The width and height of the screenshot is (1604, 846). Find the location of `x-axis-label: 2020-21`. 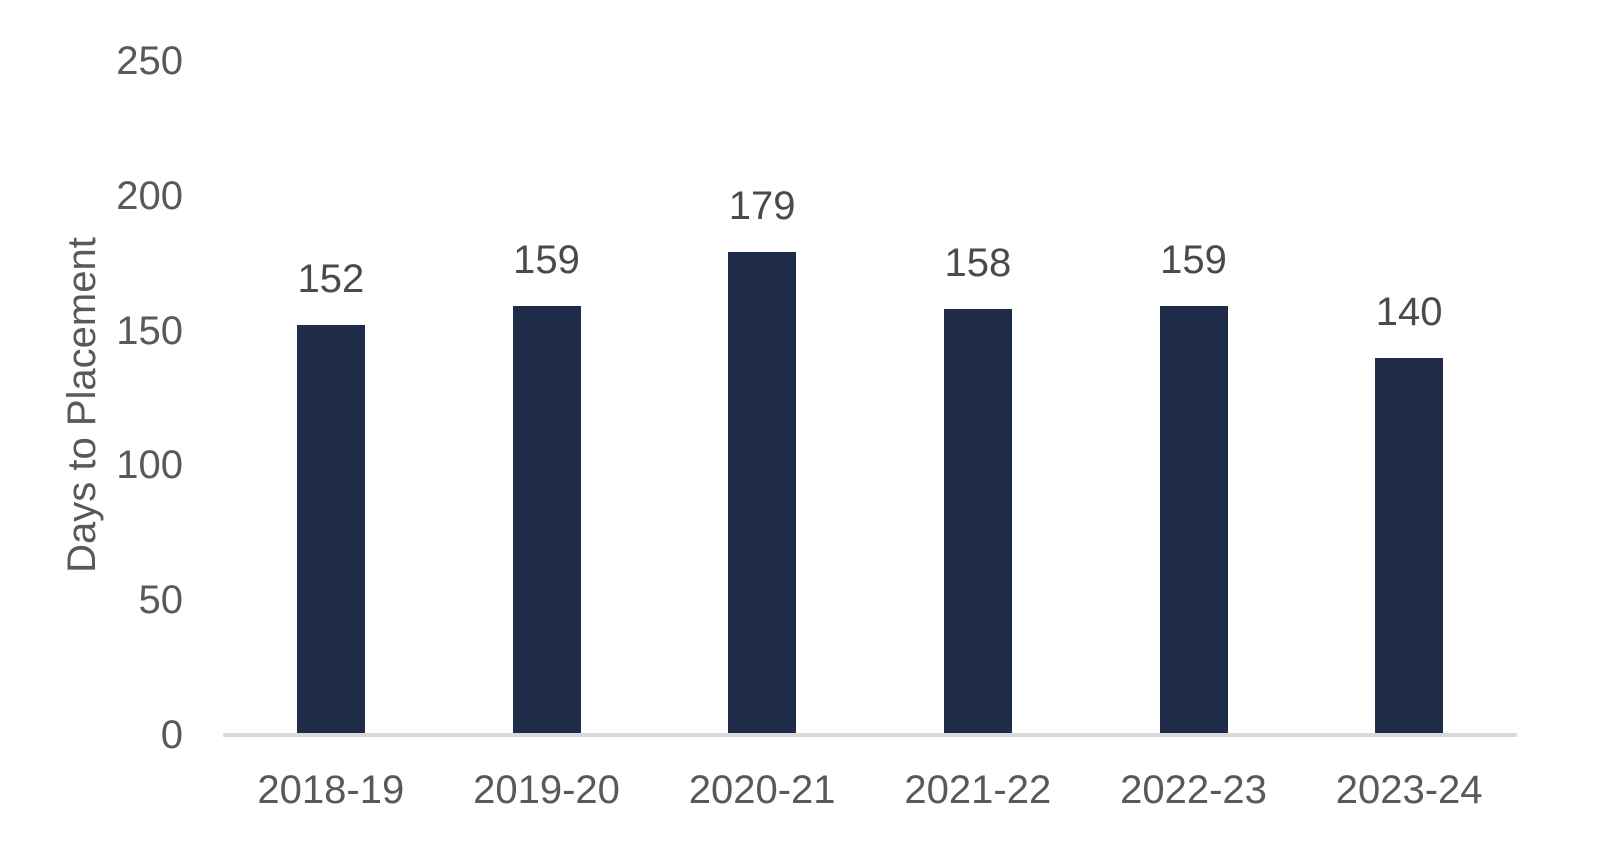

x-axis-label: 2020-21 is located at coordinates (762, 790).